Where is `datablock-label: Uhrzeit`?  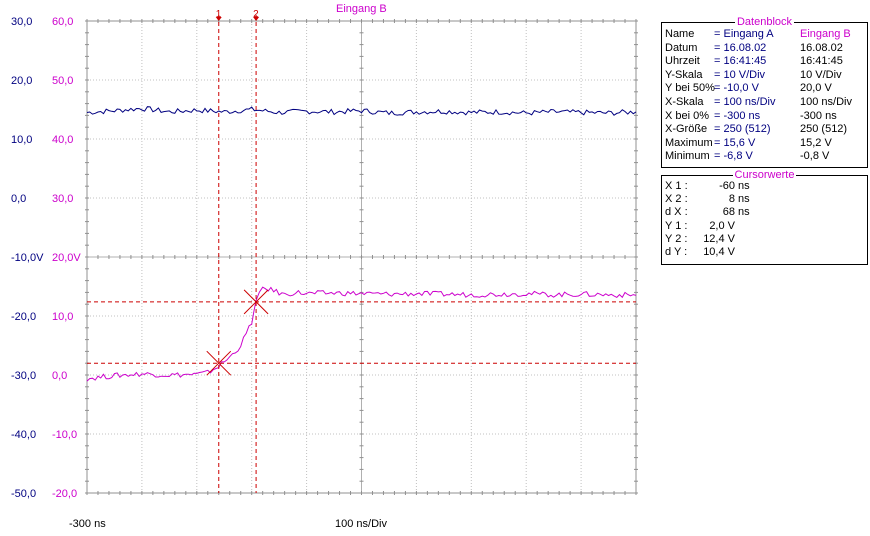
datablock-label: Uhrzeit is located at coordinates (682, 61).